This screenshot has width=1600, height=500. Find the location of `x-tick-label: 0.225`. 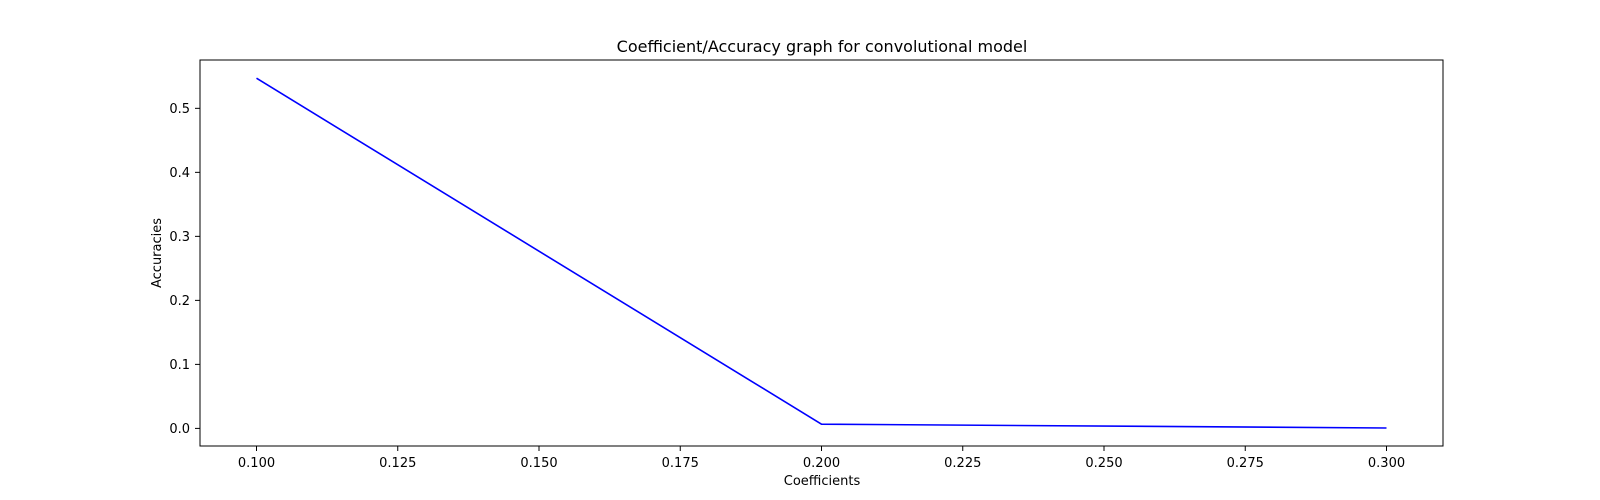

x-tick-label: 0.225 is located at coordinates (962, 463).